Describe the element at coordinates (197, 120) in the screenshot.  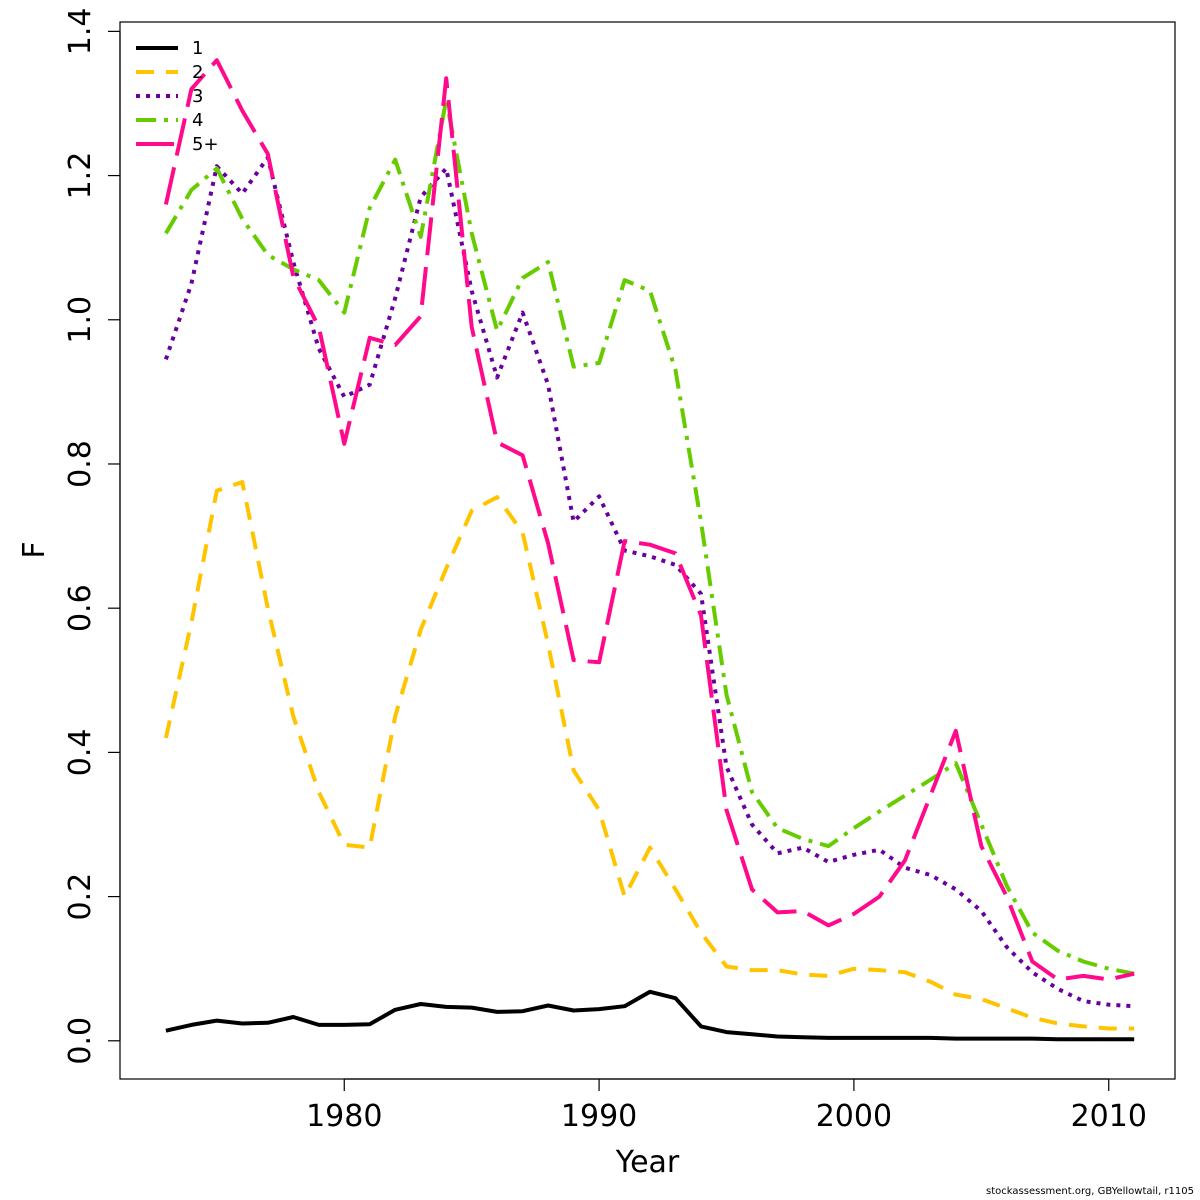
I see `legend-label-4: 4` at that location.